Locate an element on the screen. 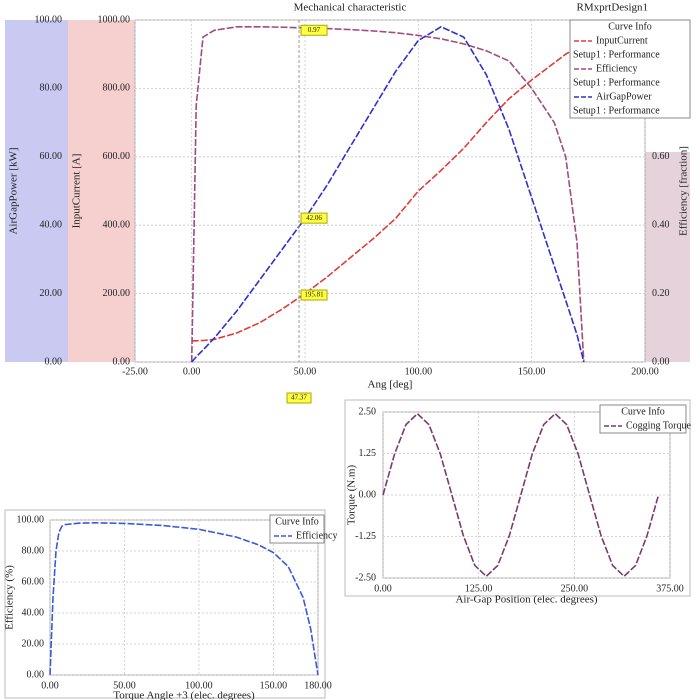 The height and width of the screenshot is (700, 700). y-axis-label: Efficiency [fraction] is located at coordinates (684, 191).